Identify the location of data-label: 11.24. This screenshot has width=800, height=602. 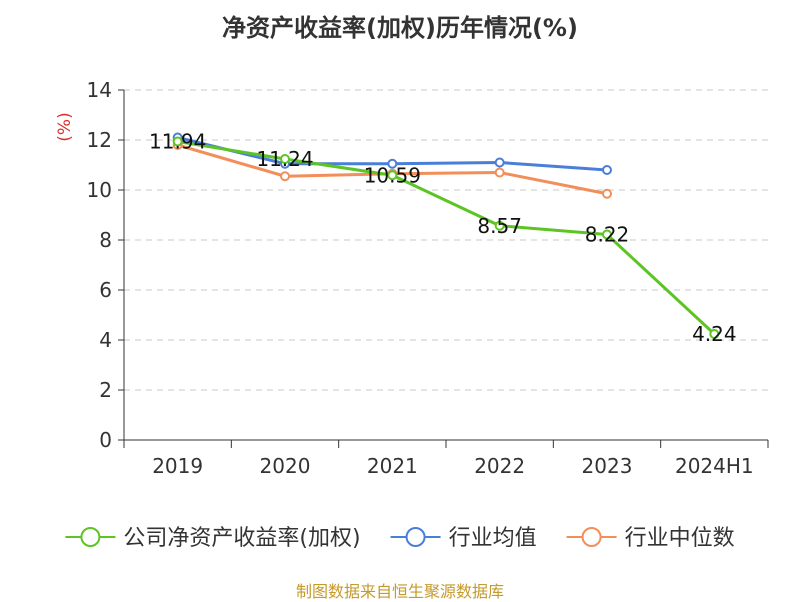
(284, 159).